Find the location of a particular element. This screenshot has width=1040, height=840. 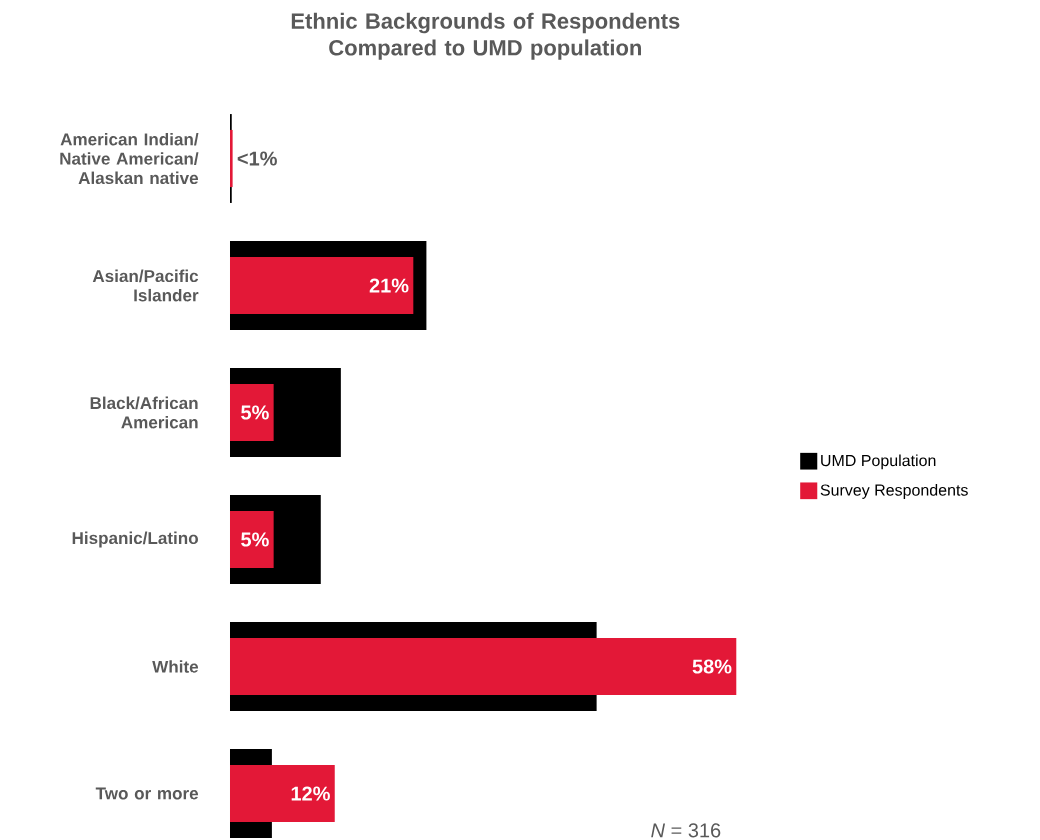

y-tick-label: White is located at coordinates (175, 666).